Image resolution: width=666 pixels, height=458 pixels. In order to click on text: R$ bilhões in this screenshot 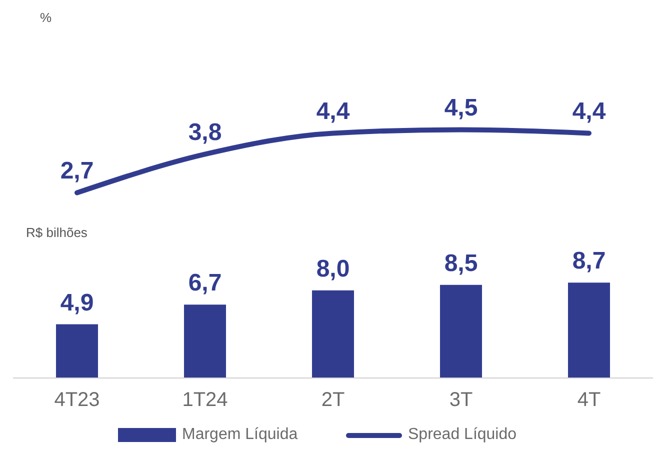, I will do `click(57, 232)`.